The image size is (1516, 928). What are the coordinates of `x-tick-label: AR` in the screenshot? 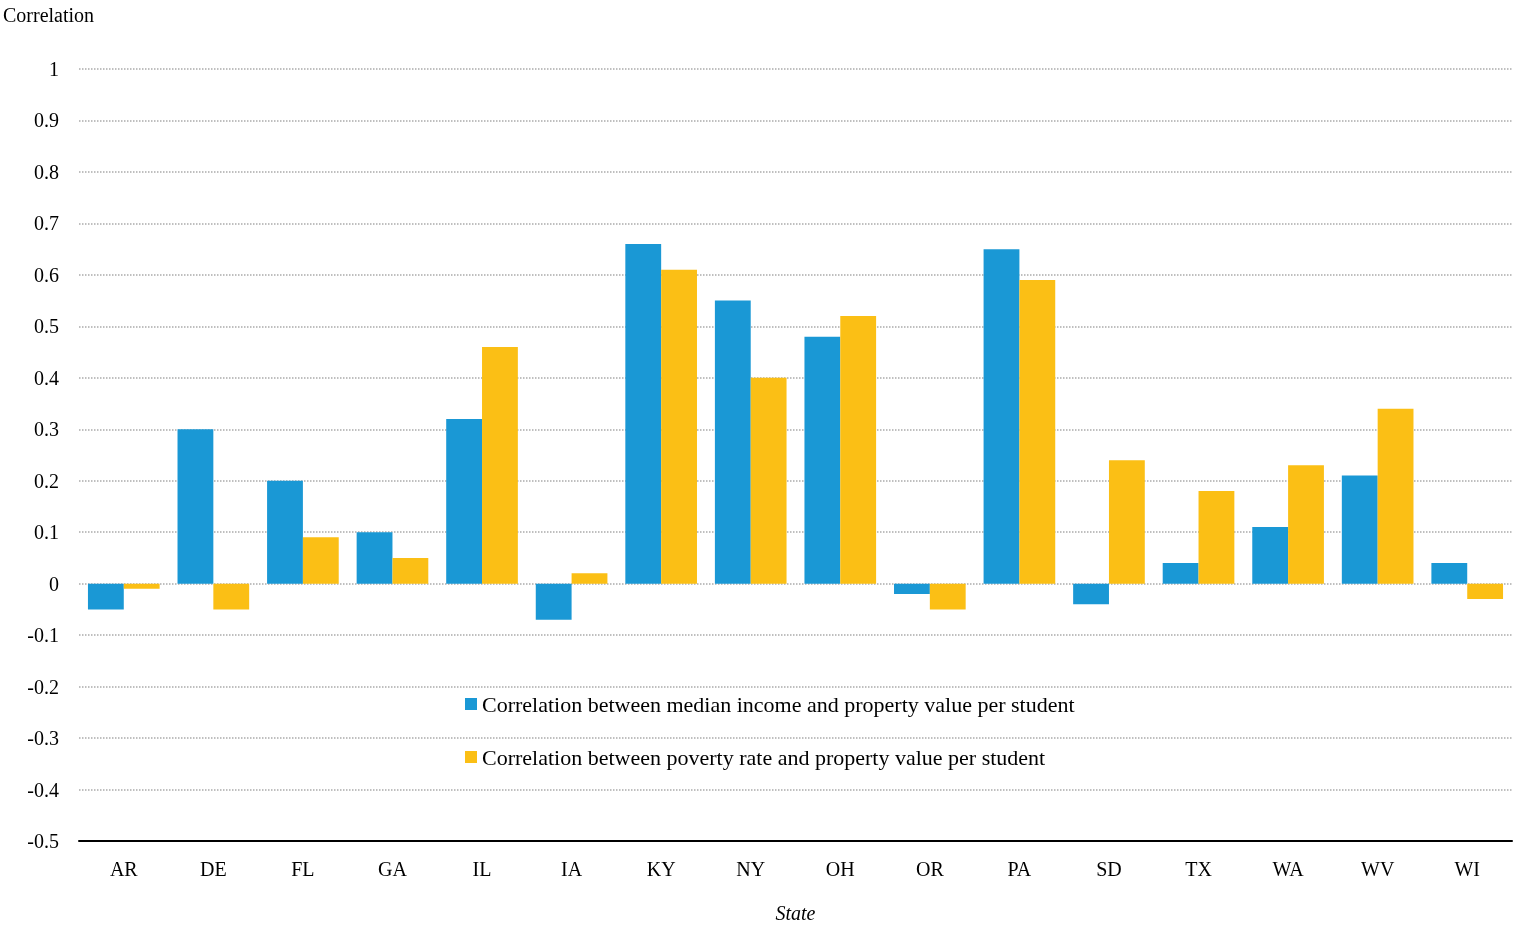 It's located at (124, 869).